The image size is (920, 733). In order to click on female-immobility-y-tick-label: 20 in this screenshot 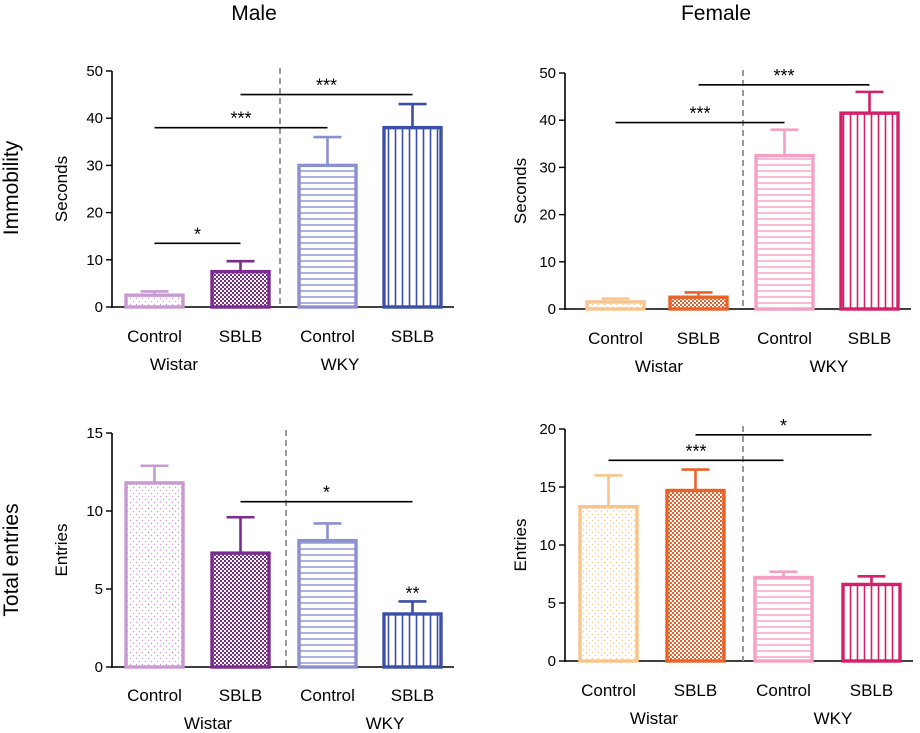, I will do `click(547, 215)`.